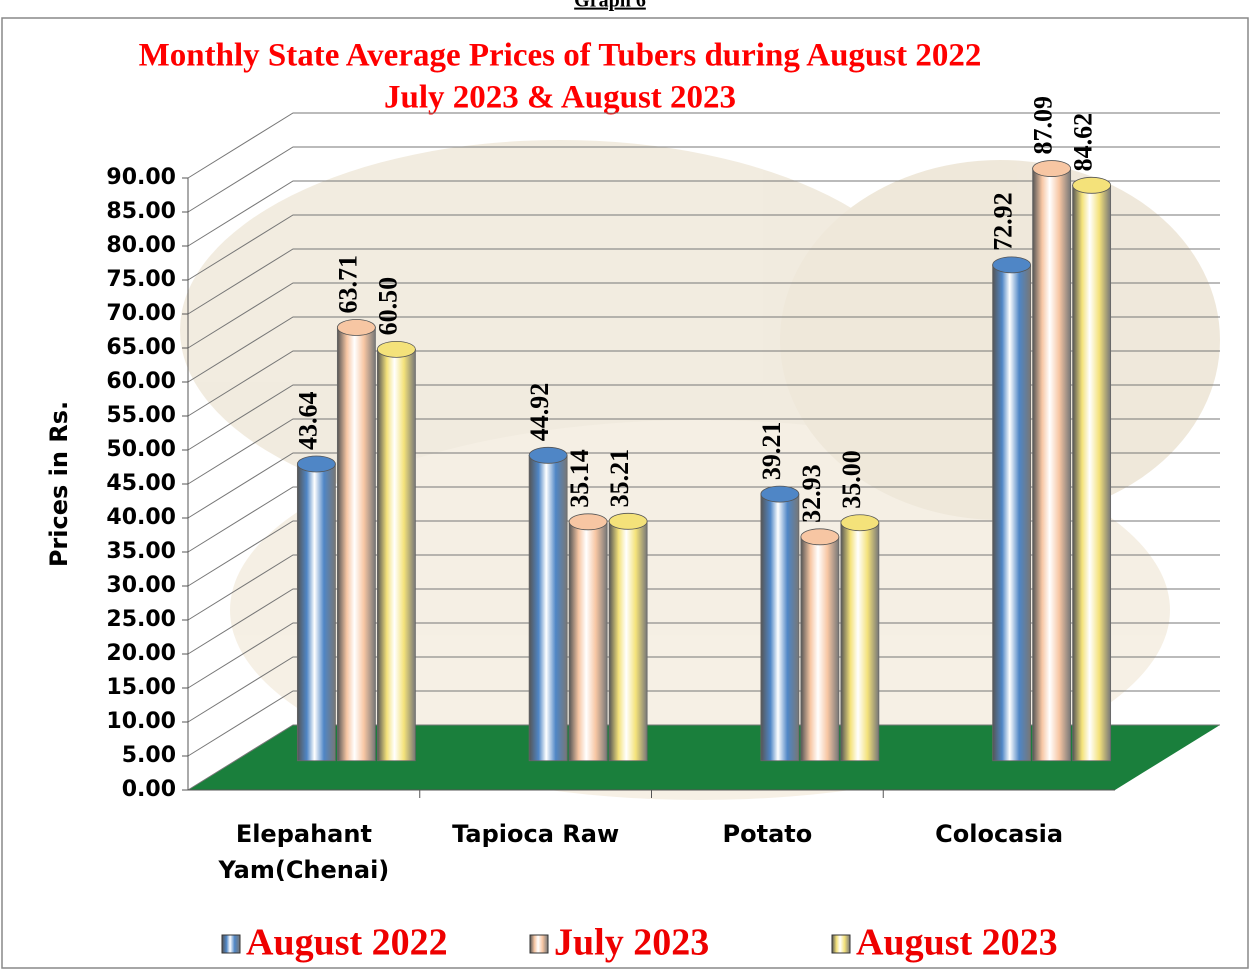  What do you see at coordinates (347, 284) in the screenshot?
I see `value-label: 63.71` at bounding box center [347, 284].